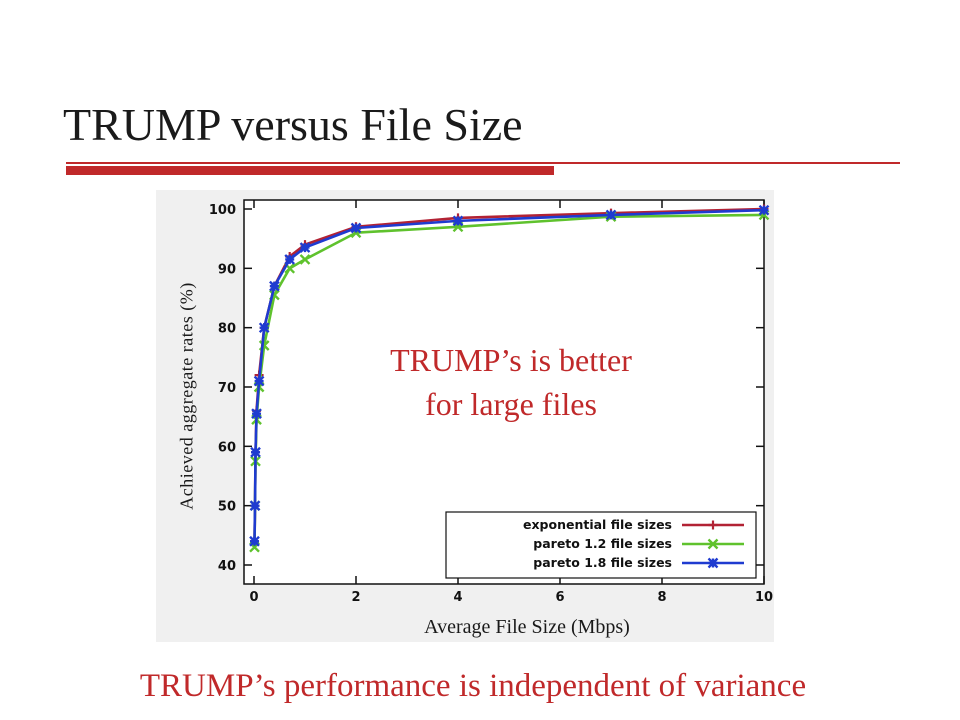  I want to click on title-rule-thick, so click(310, 170).